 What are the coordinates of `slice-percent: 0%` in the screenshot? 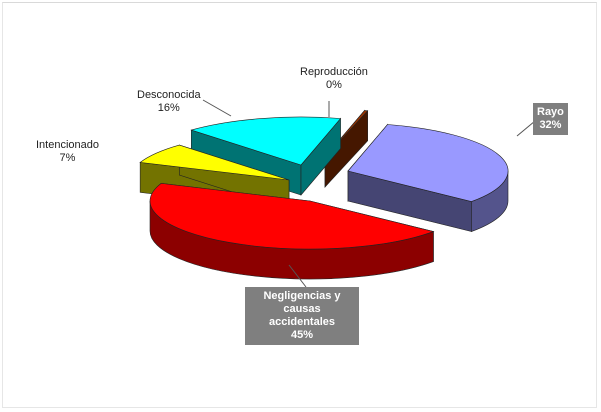 It's located at (333, 85).